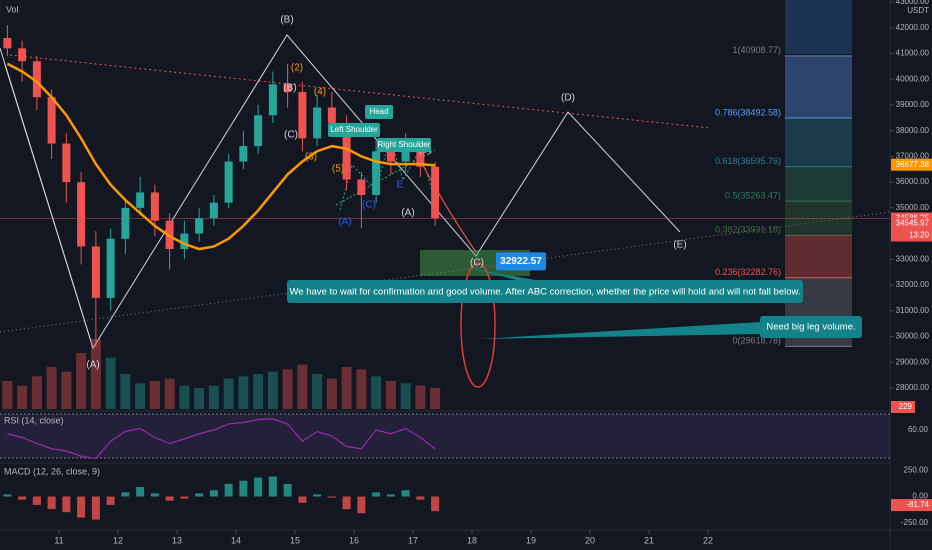 This screenshot has width=932, height=550. I want to click on wave-zigzag, so click(47, 198).